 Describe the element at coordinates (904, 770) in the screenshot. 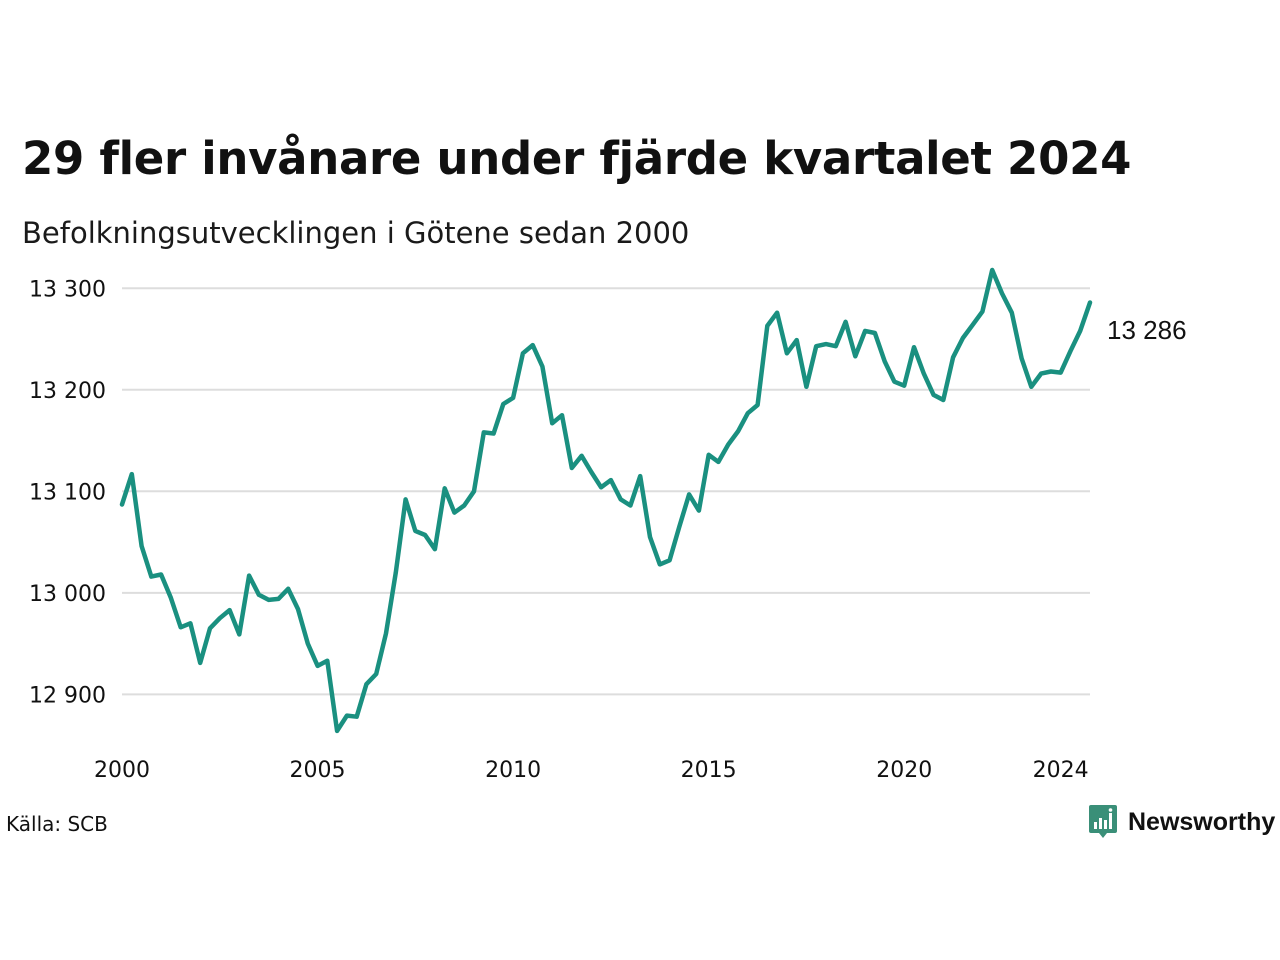

I see `x-tick-label: 2020` at that location.